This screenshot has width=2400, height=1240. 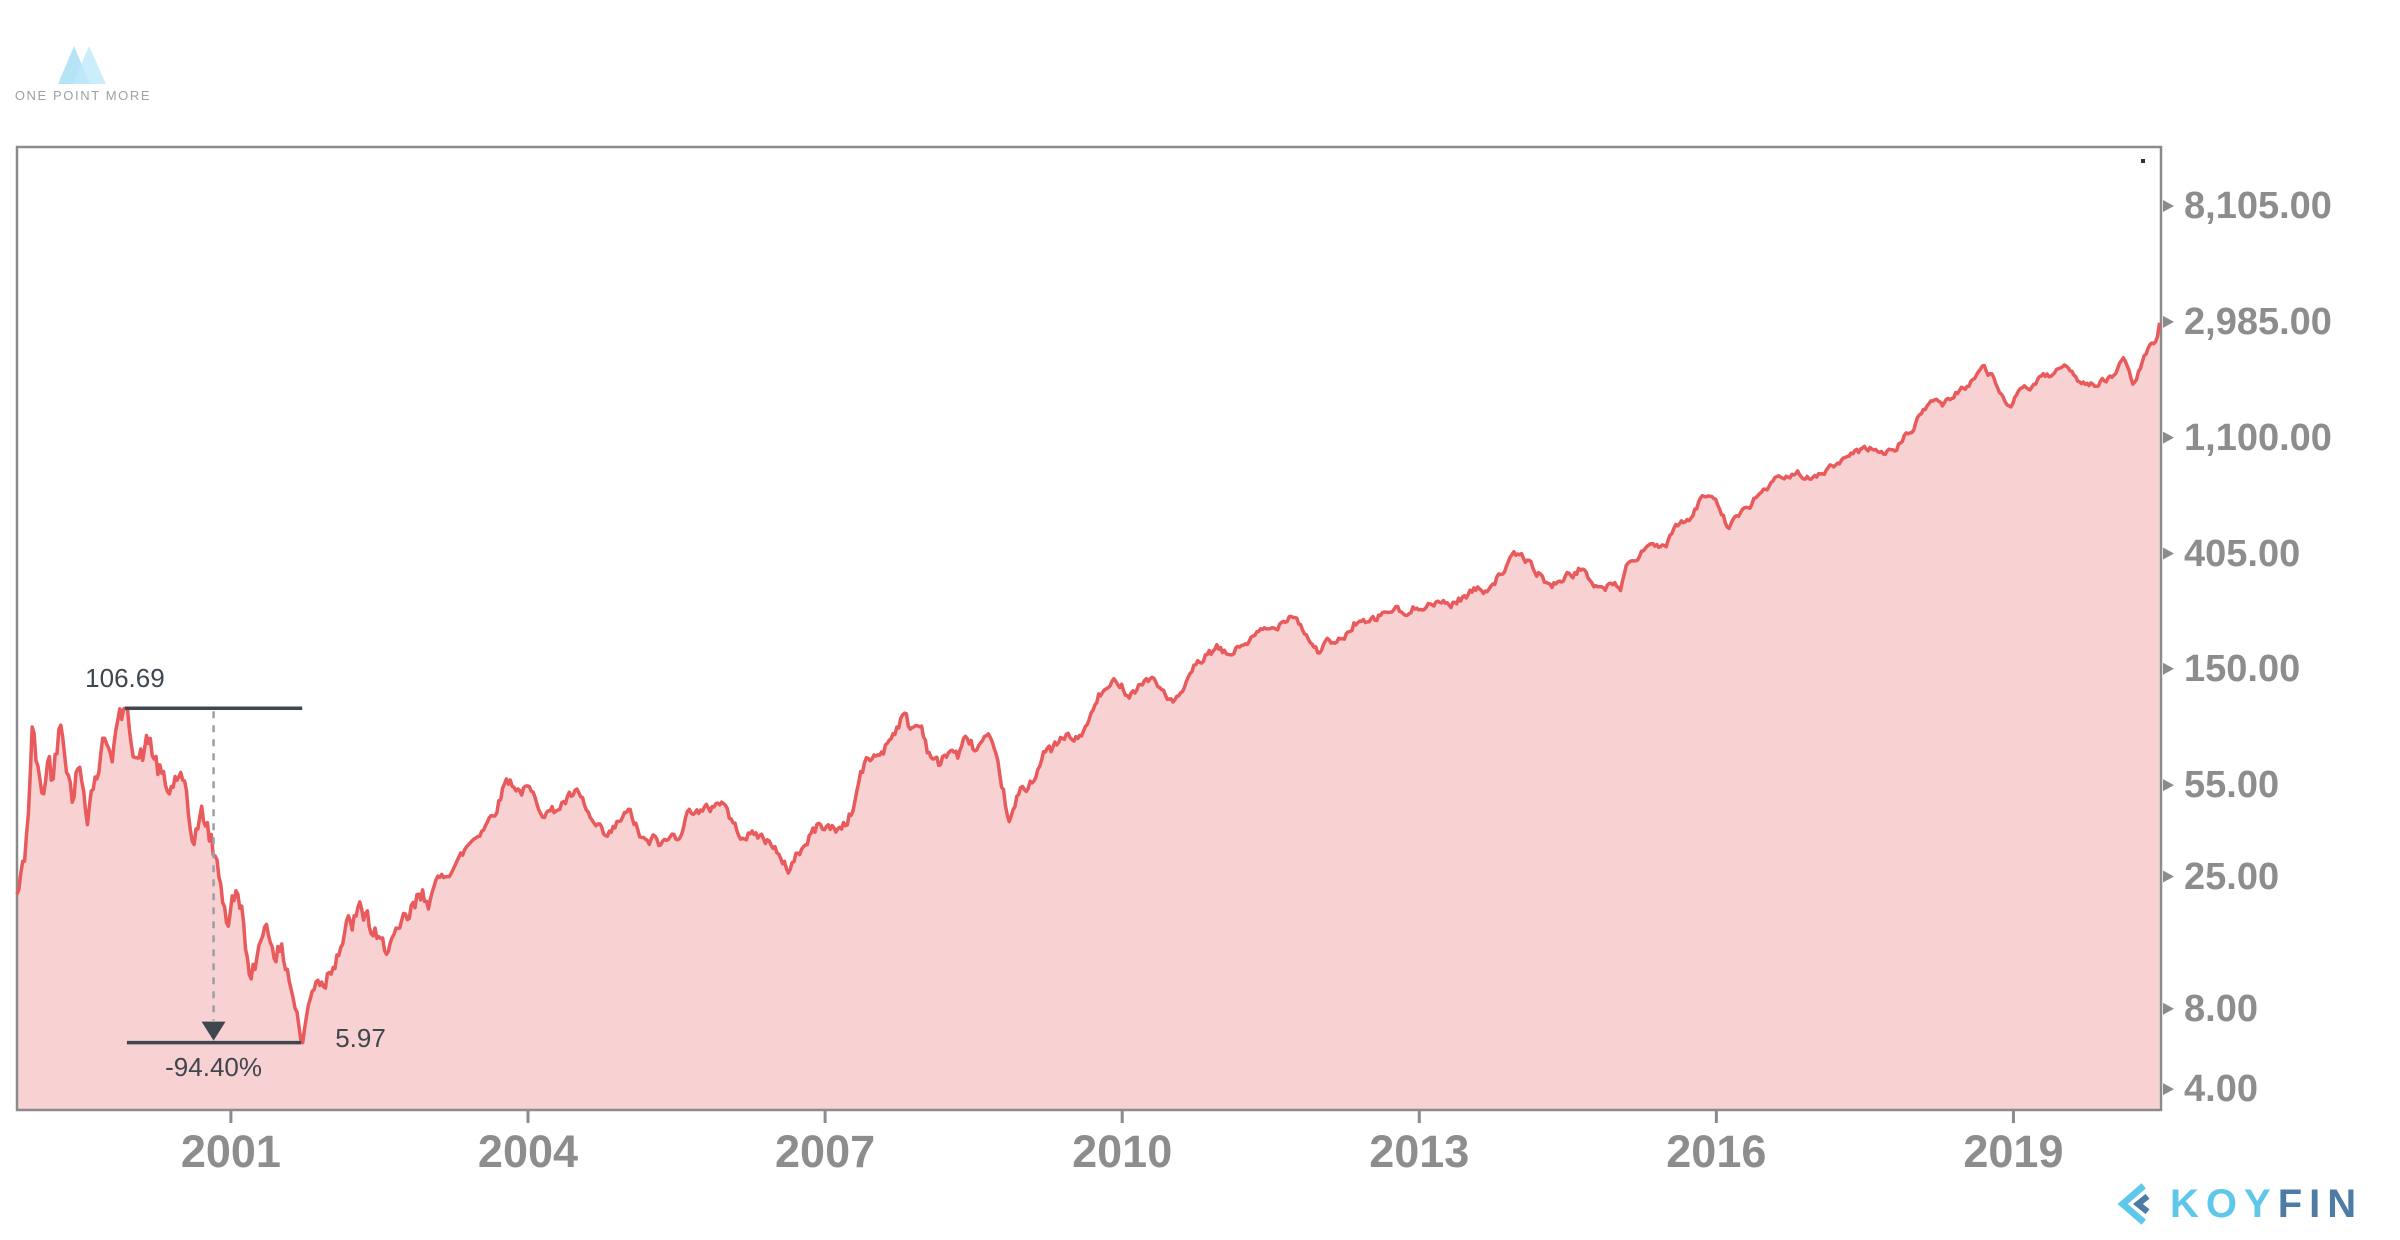 What do you see at coordinates (2258, 321) in the screenshot?
I see `y-axis-label: 2,985.00` at bounding box center [2258, 321].